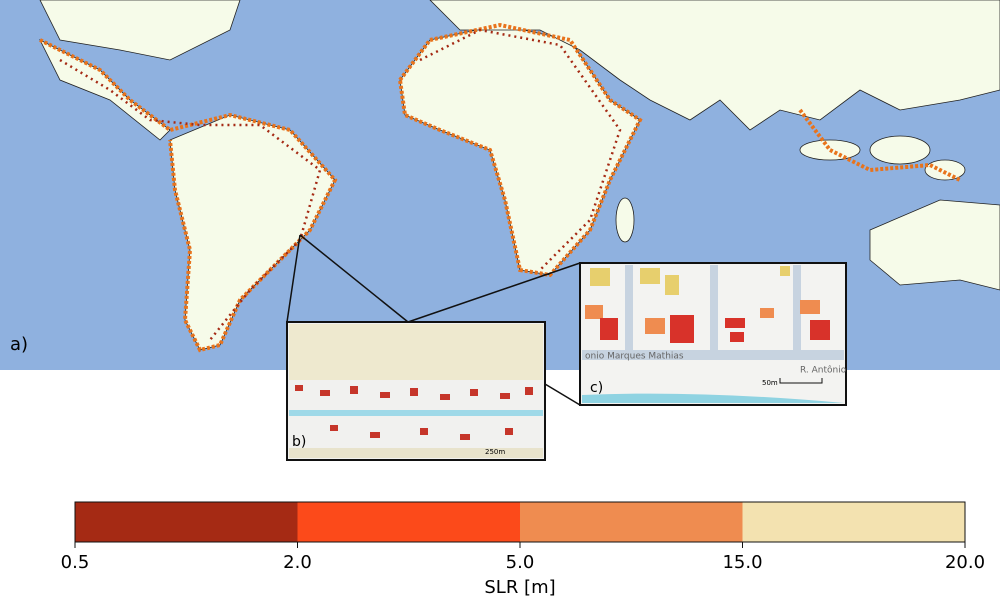 The width and height of the screenshot is (1000, 600). Describe the element at coordinates (823, 370) in the screenshot. I see `street-label: R. Antônio` at that location.